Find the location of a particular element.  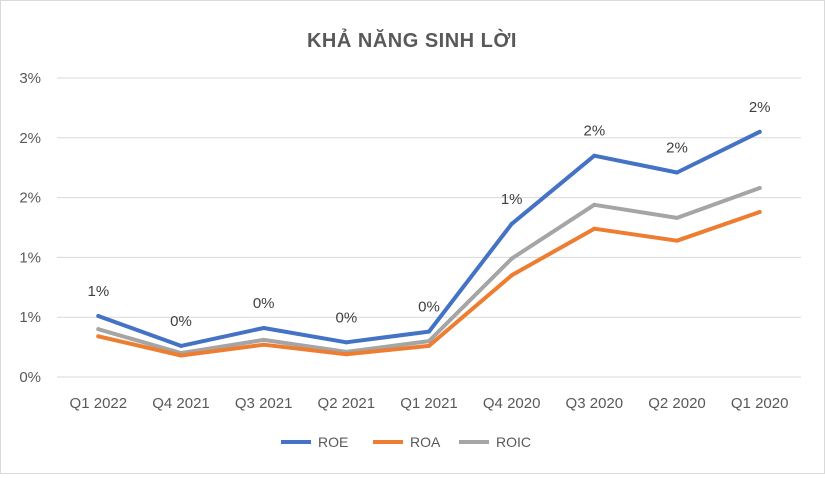

x-tick-label: Q1 2020 is located at coordinates (760, 403).